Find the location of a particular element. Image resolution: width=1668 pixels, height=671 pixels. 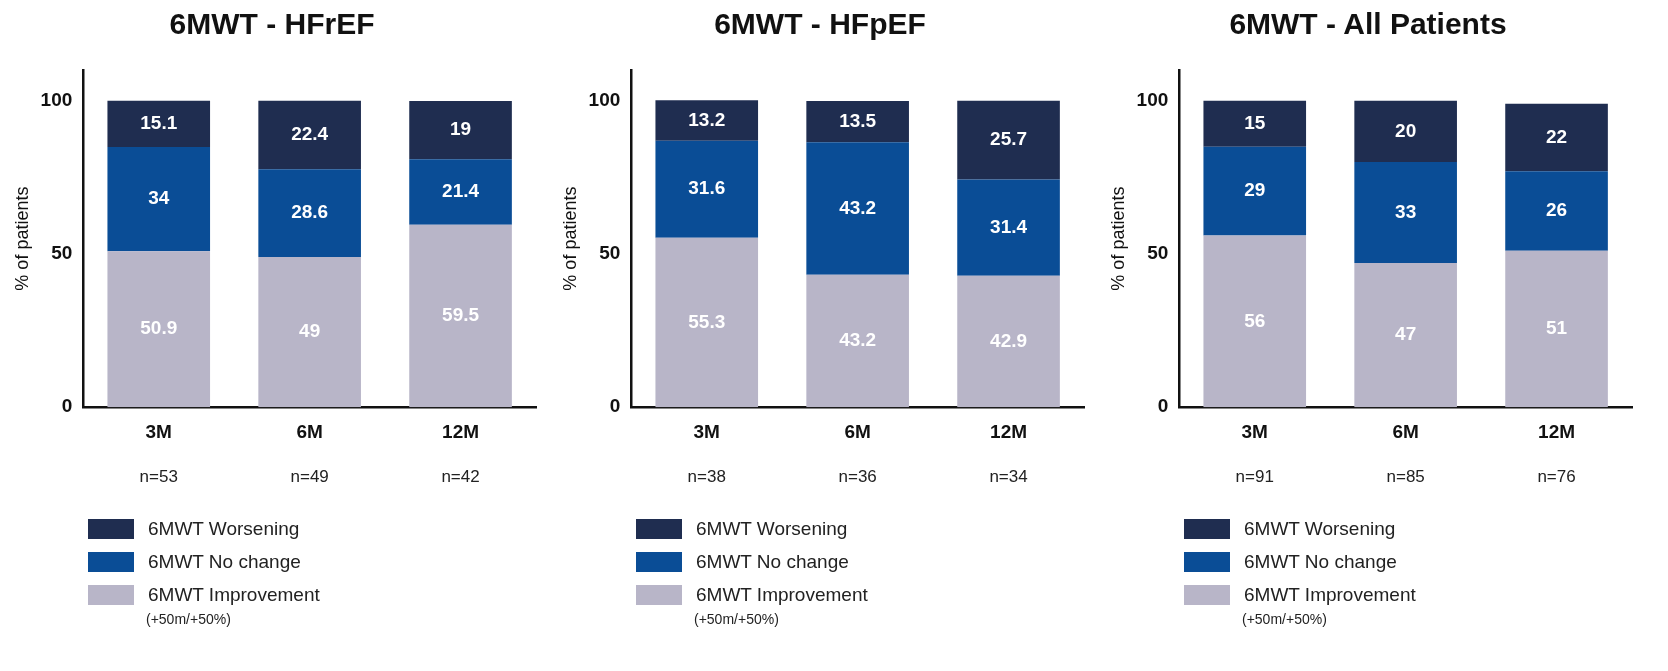

data-label: 26 is located at coordinates (1556, 210).